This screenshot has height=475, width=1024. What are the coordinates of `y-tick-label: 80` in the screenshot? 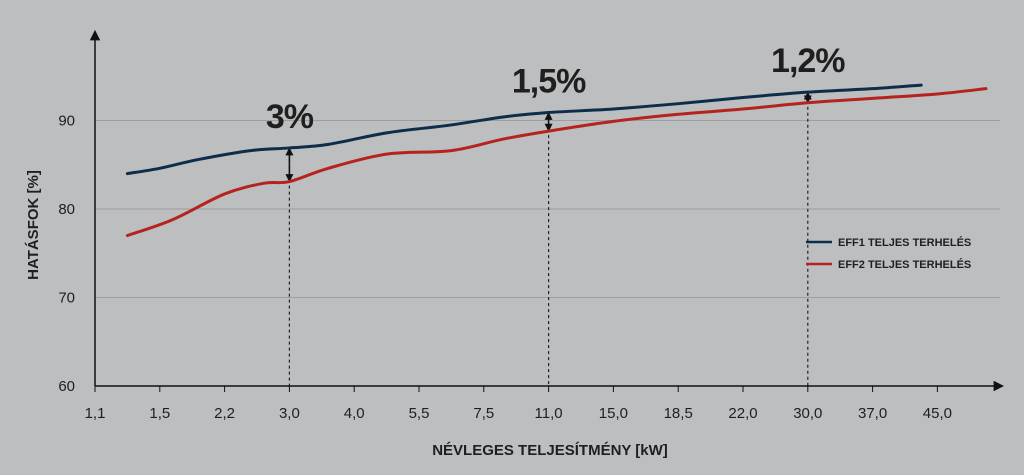 It's located at (66, 209).